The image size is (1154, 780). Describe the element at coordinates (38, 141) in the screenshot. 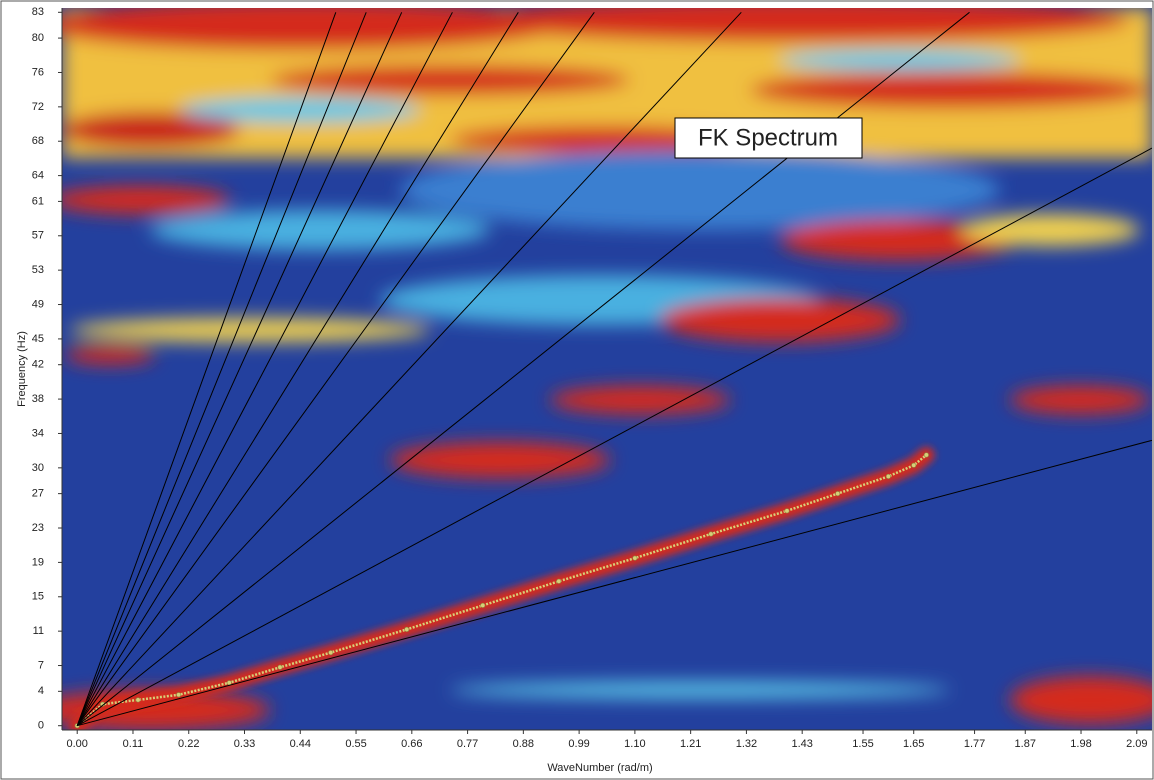

I see `y-tick-label: 68` at that location.